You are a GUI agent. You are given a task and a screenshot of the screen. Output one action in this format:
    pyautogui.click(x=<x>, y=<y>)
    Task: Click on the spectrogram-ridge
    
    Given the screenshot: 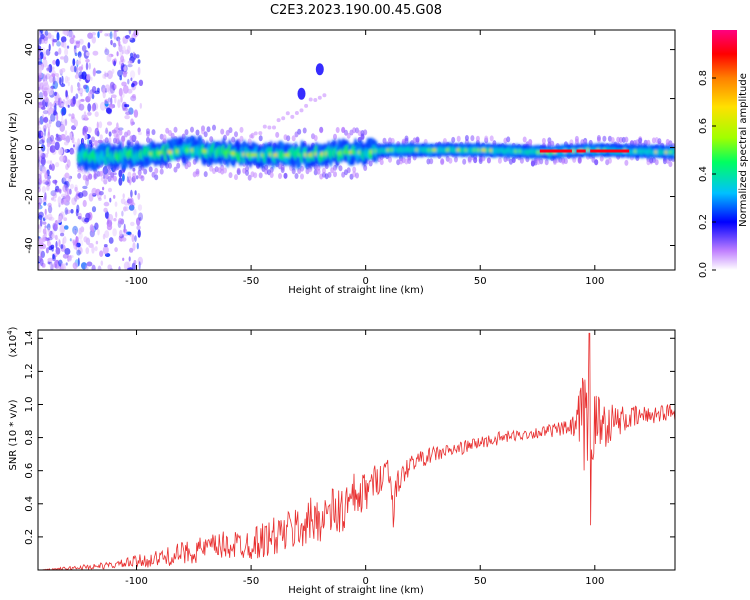 What is the action you would take?
    pyautogui.click(x=376, y=153)
    